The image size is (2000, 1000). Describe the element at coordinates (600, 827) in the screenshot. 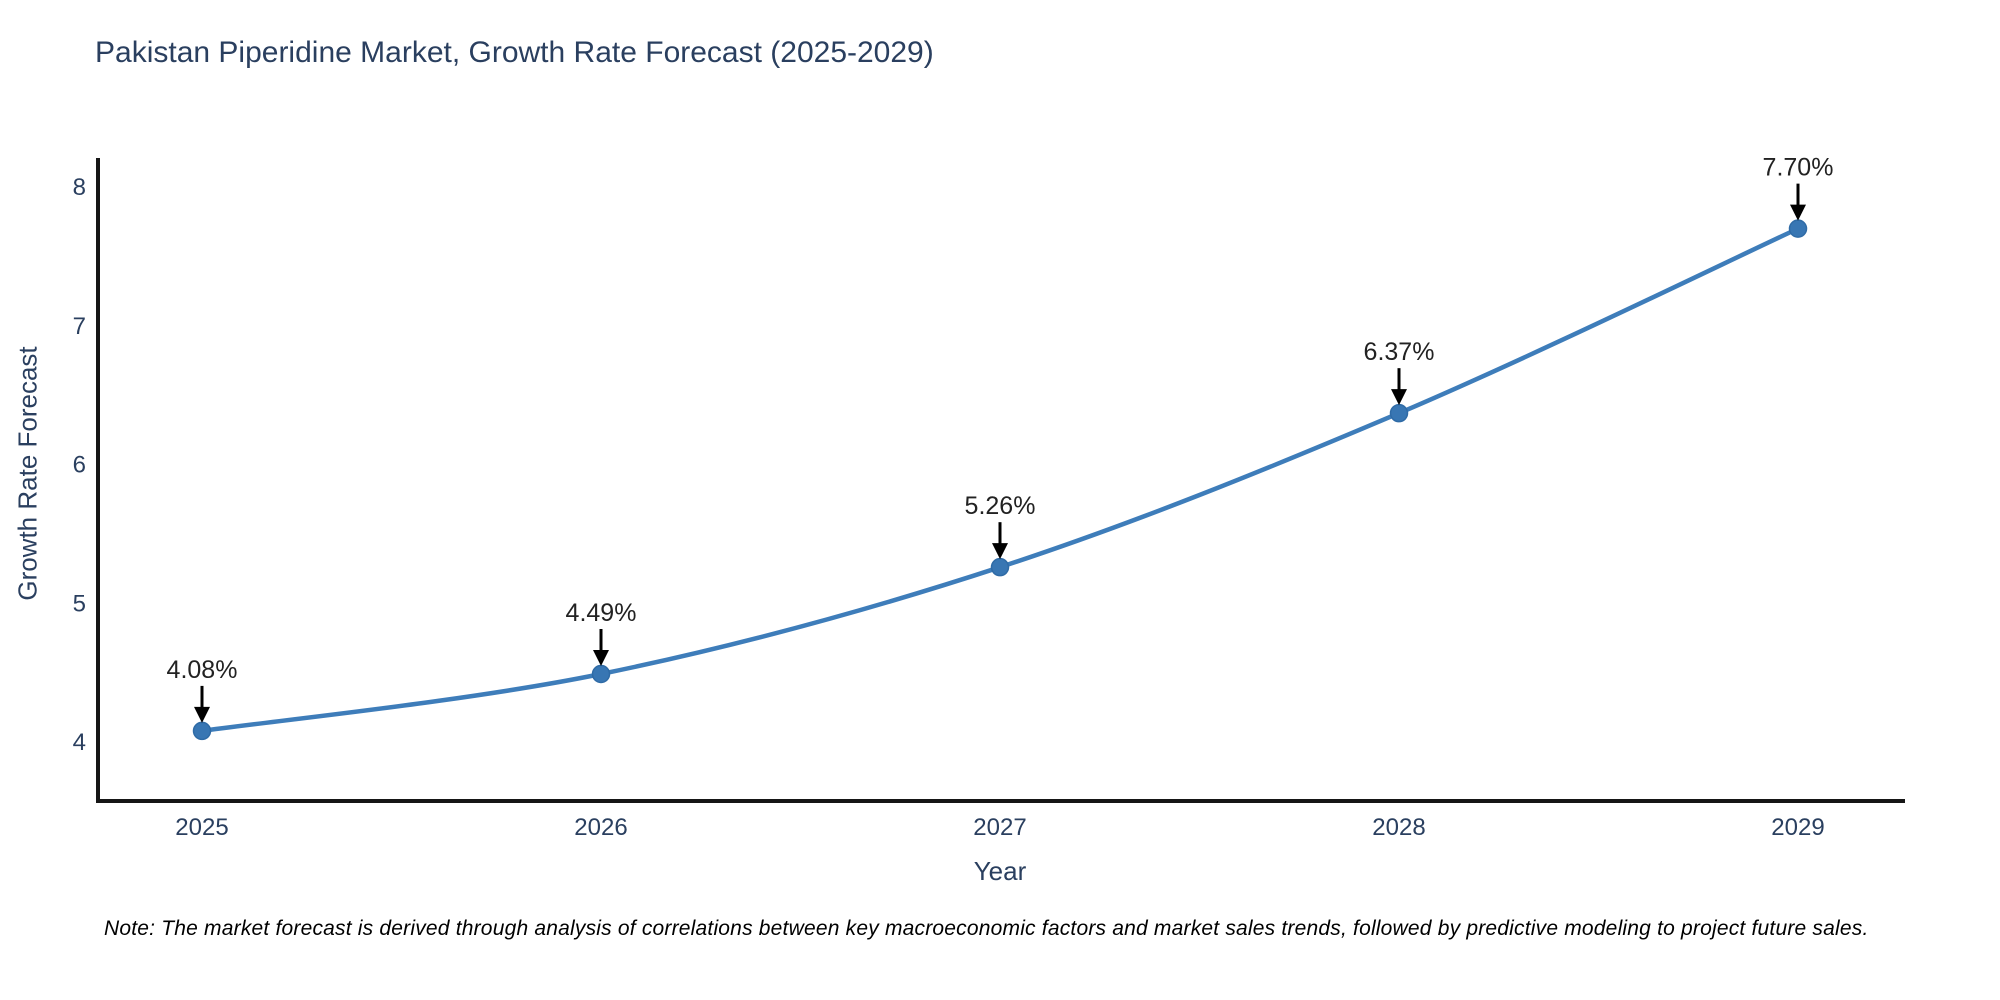

I see `x-tick-label: 2026` at that location.